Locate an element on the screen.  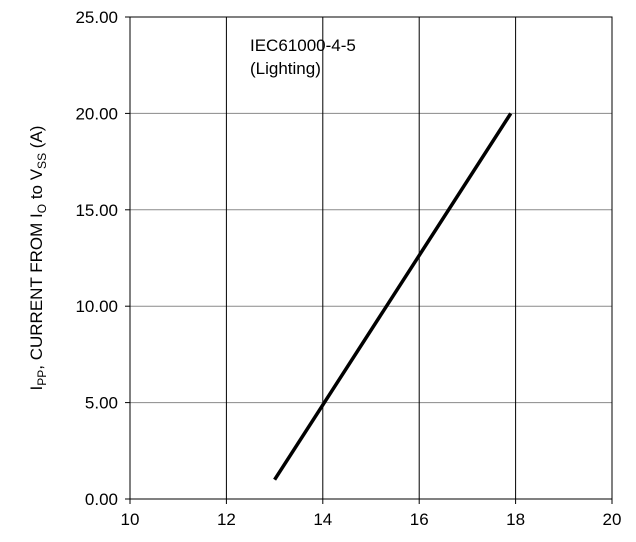
x-tick-labels: 10 12 14 16 18 20 is located at coordinates (371, 514).